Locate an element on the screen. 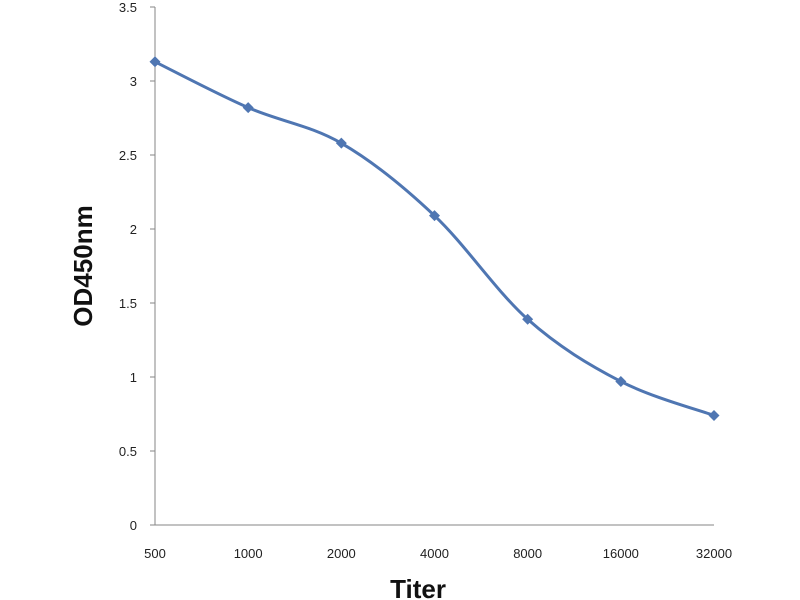 This screenshot has width=800, height=600. x-tick-label: 4000 is located at coordinates (434, 553).